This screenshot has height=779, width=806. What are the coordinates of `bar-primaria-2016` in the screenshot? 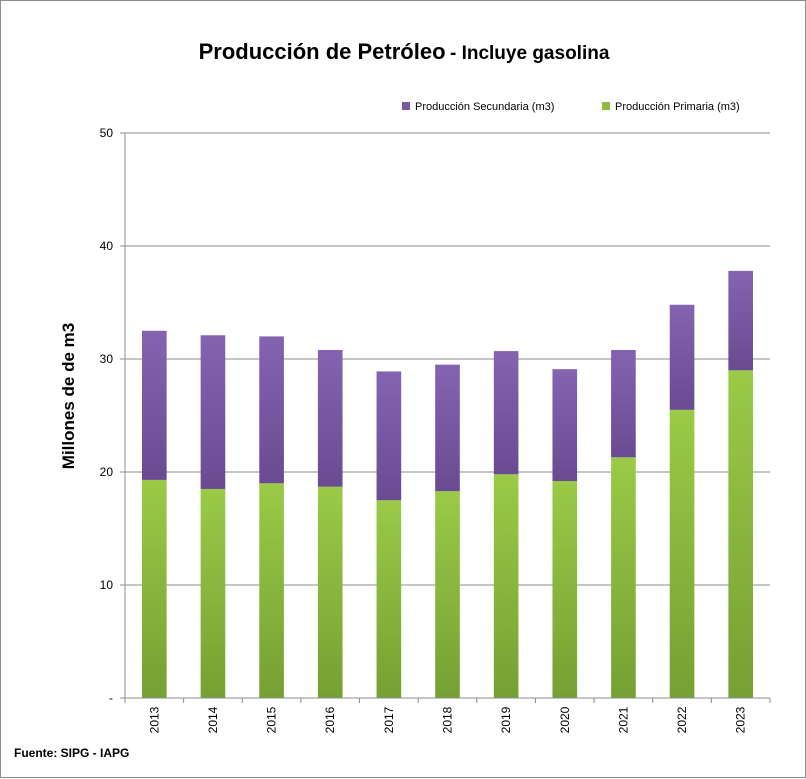 It's located at (330, 592).